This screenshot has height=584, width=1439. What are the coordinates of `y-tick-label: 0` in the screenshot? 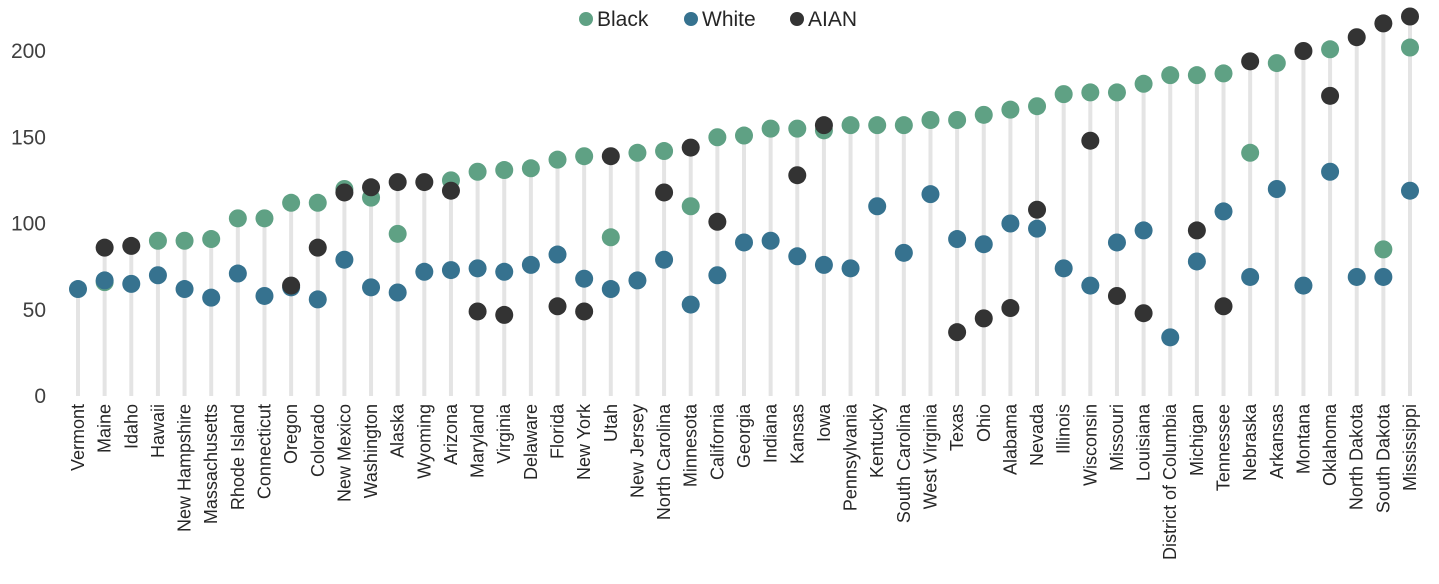 It's located at (40, 396).